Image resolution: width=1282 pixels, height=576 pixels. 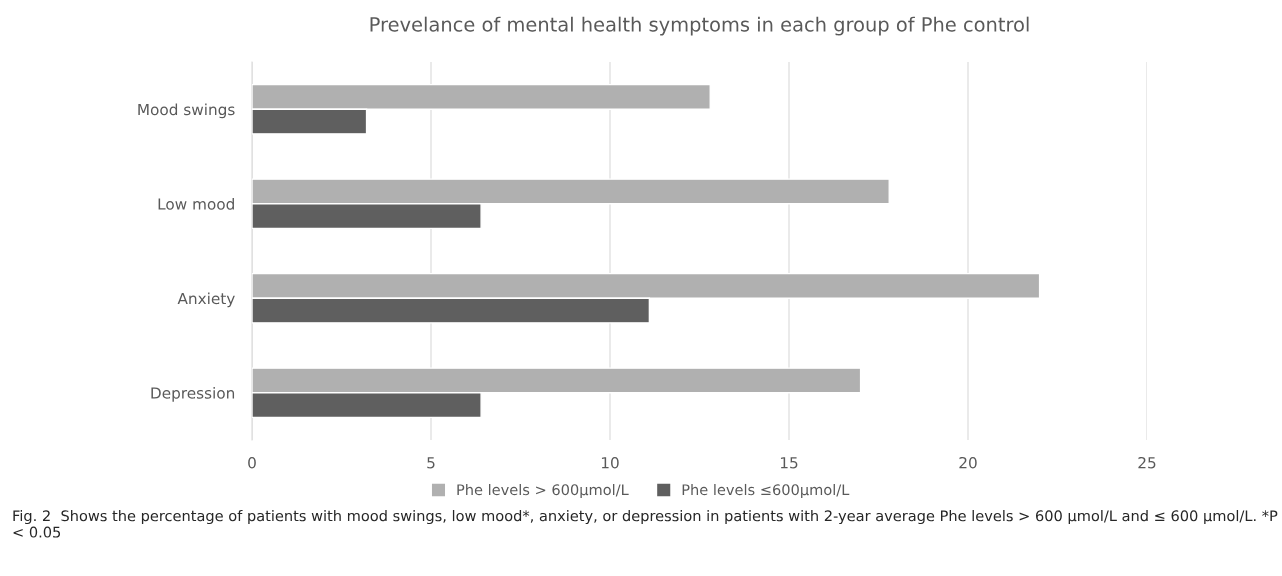 I want to click on x-tick-label: 10, so click(x=610, y=462).